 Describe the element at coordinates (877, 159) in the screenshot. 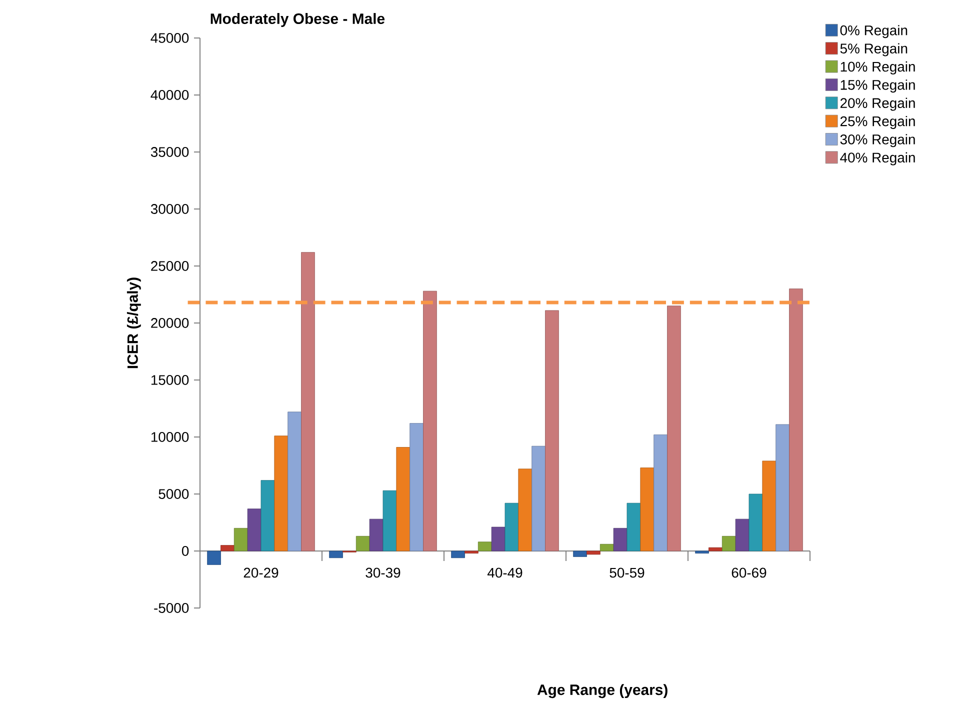

I see `legend-label: 40% Regain` at that location.